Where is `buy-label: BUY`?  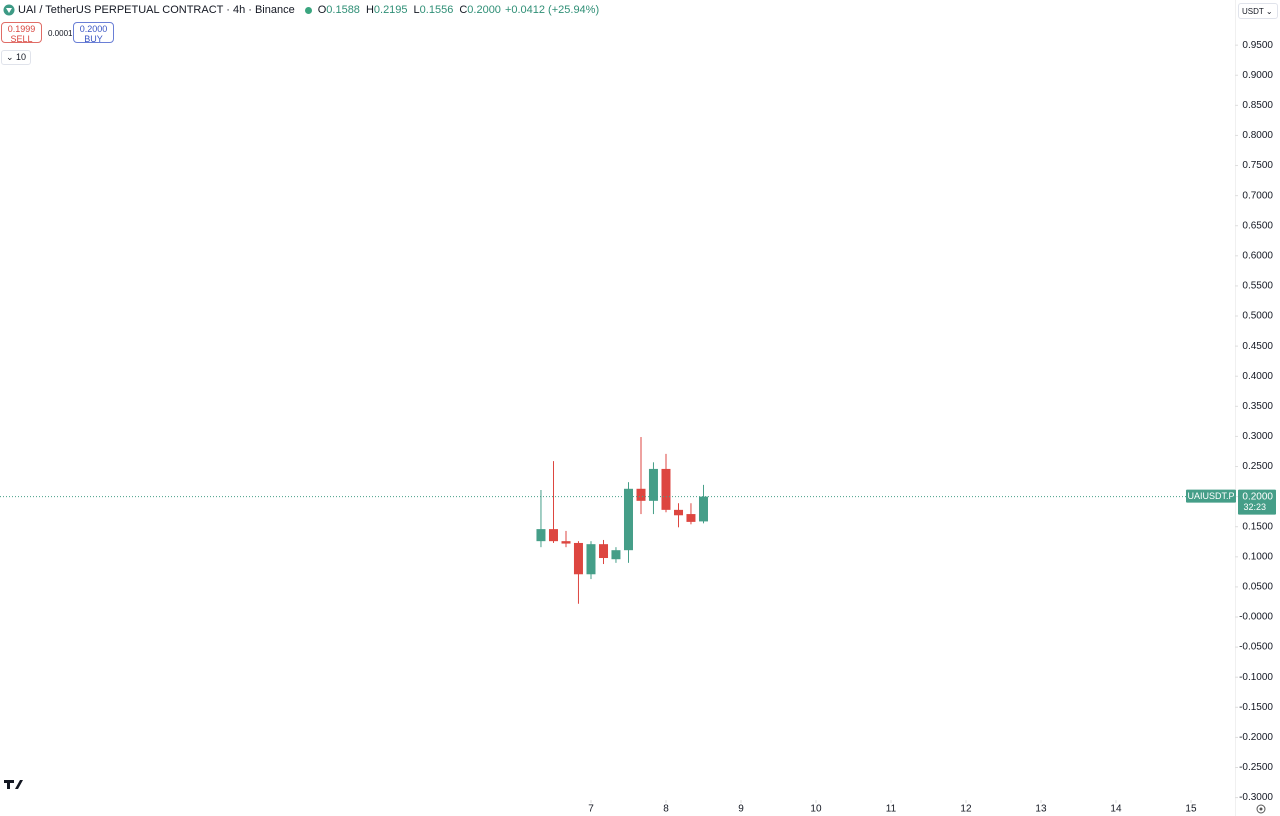
buy-label: BUY is located at coordinates (93, 39).